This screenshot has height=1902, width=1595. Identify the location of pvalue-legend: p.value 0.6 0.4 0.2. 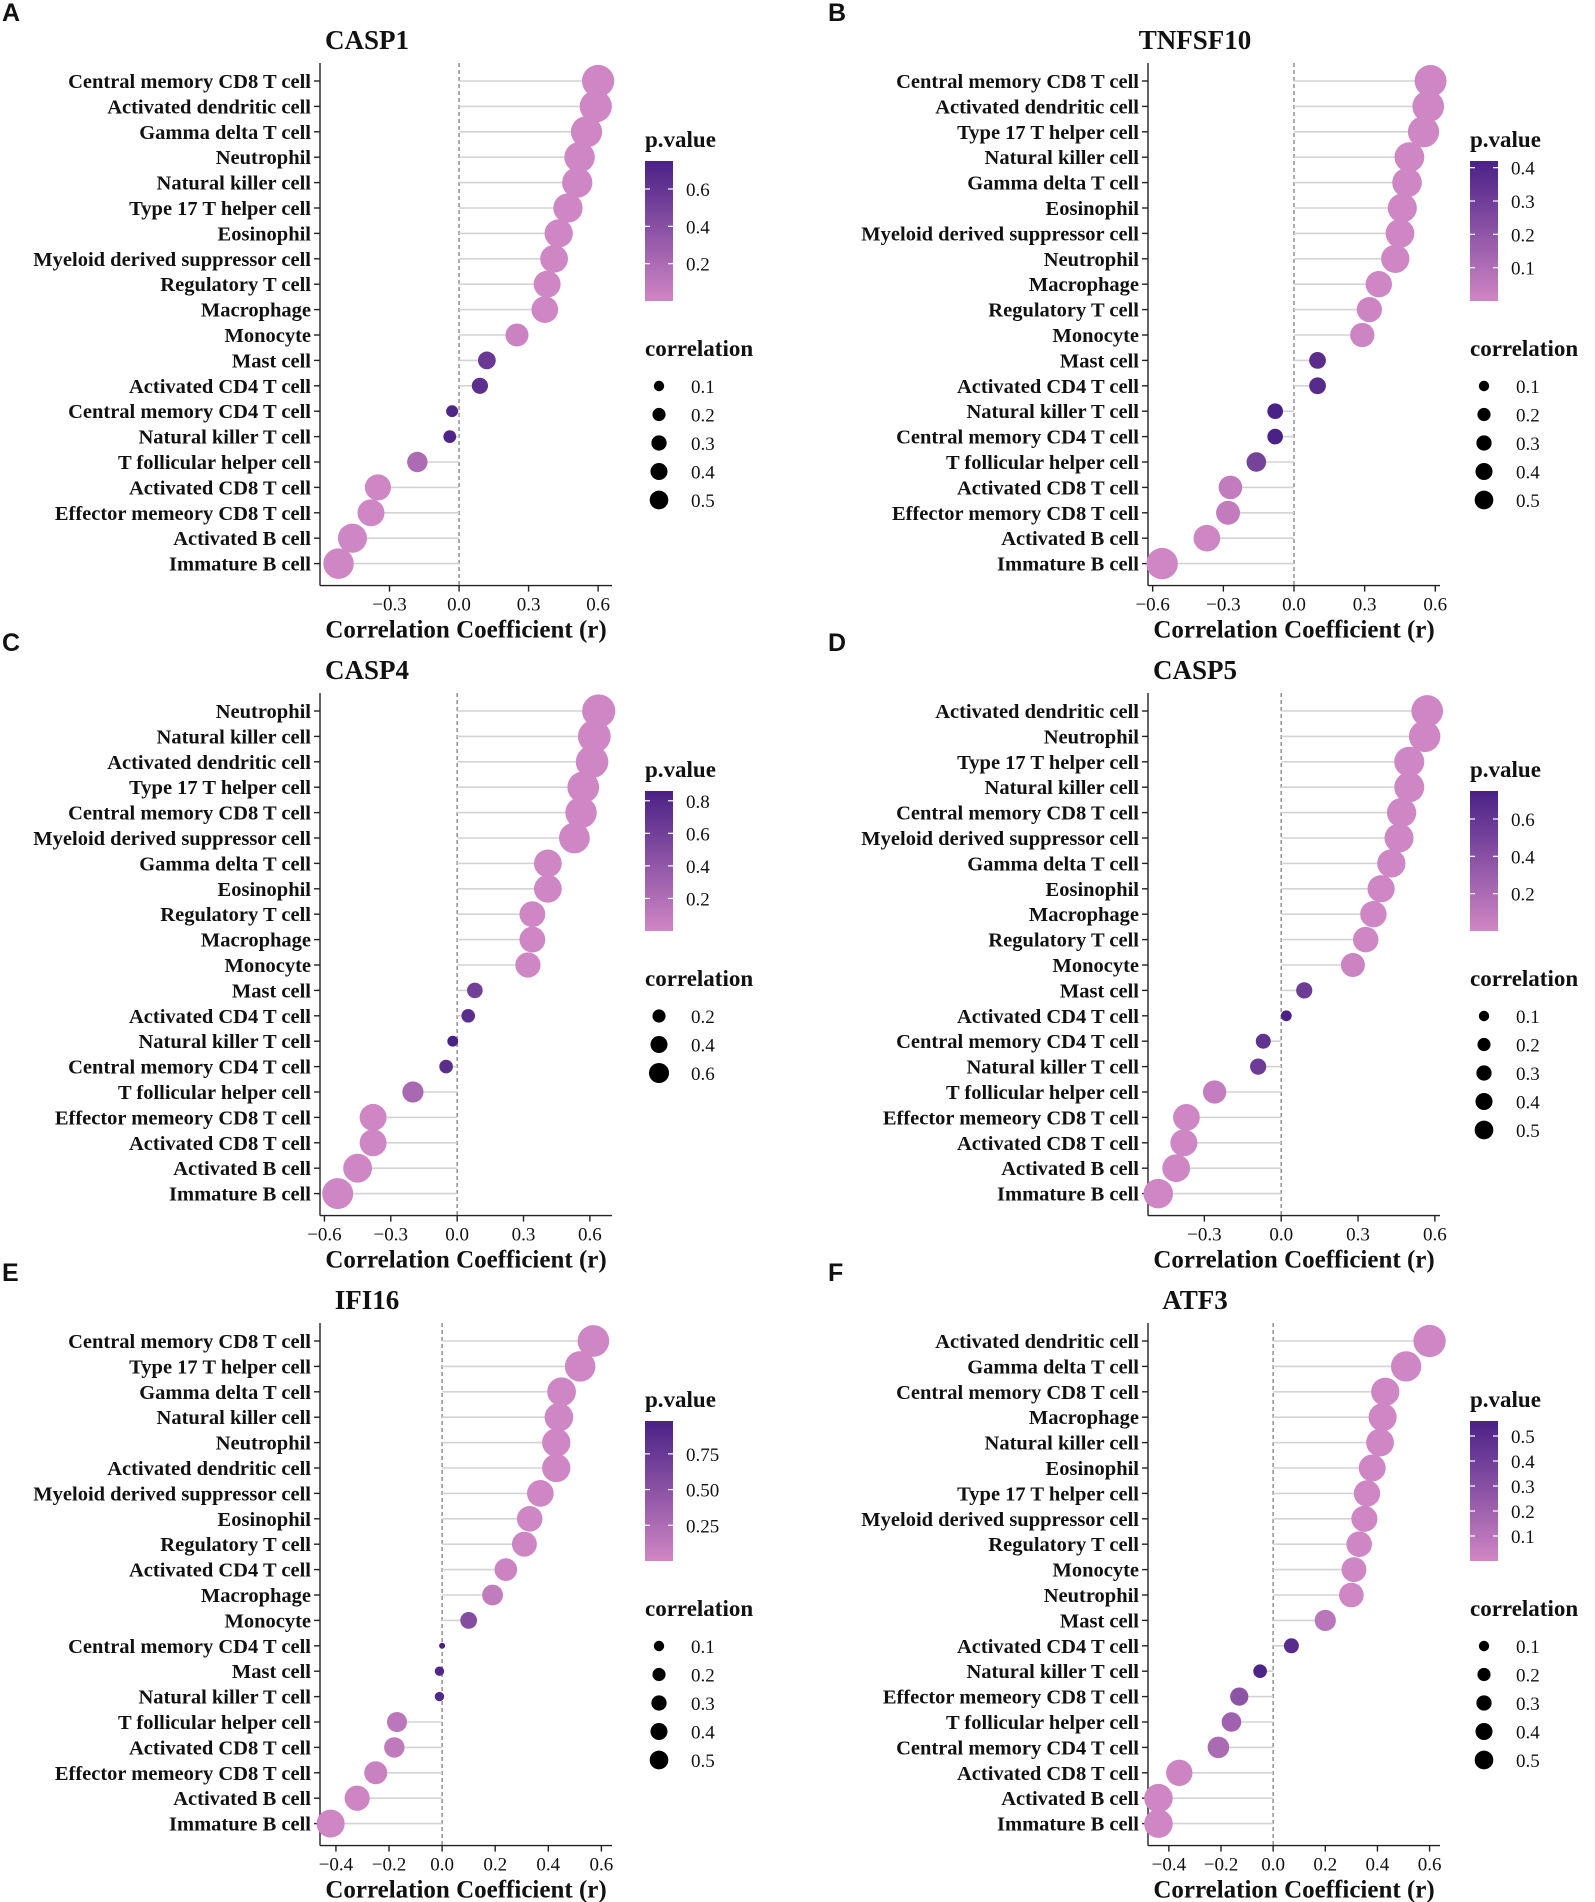
(680, 214).